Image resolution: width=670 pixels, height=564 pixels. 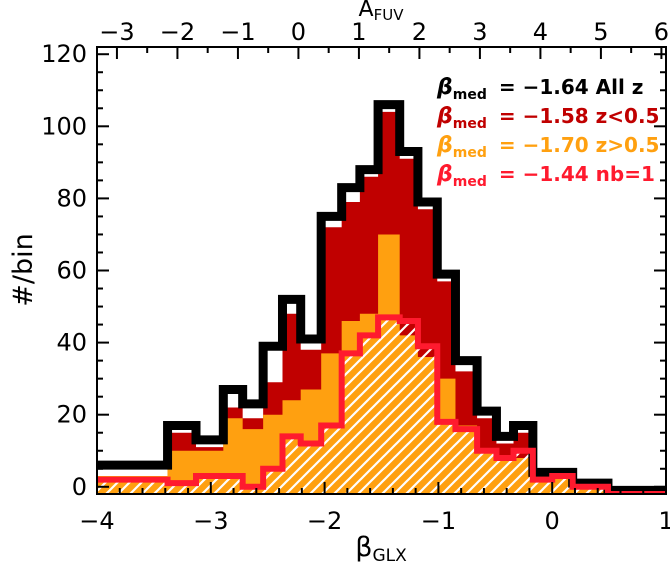 What do you see at coordinates (71, 343) in the screenshot?
I see `y-tick-label: 40` at bounding box center [71, 343].